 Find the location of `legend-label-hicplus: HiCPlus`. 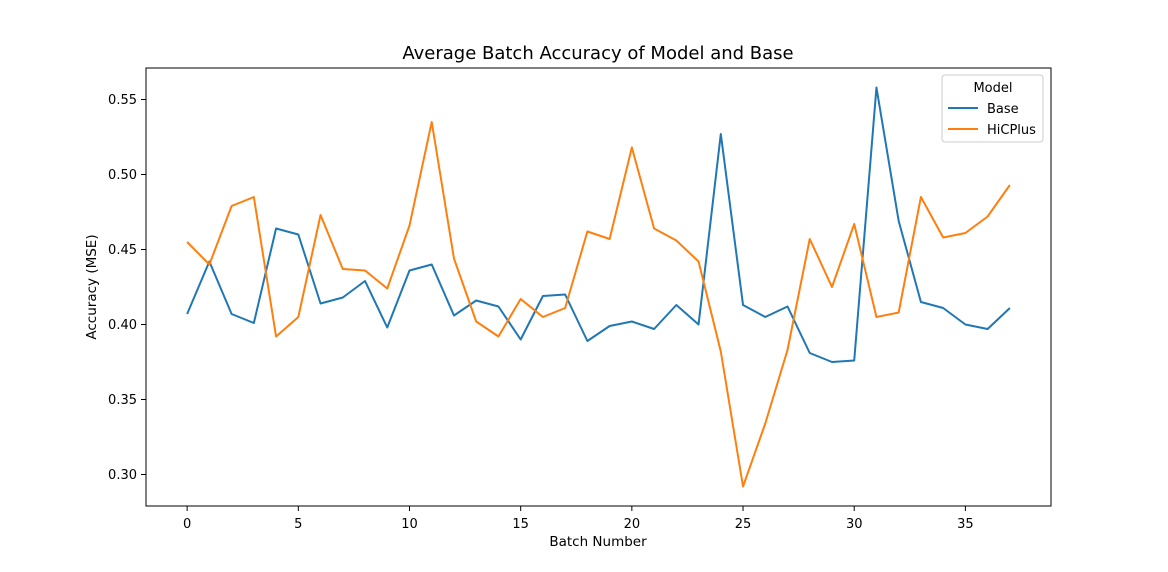

legend-label-hicplus: HiCPlus is located at coordinates (1011, 130).